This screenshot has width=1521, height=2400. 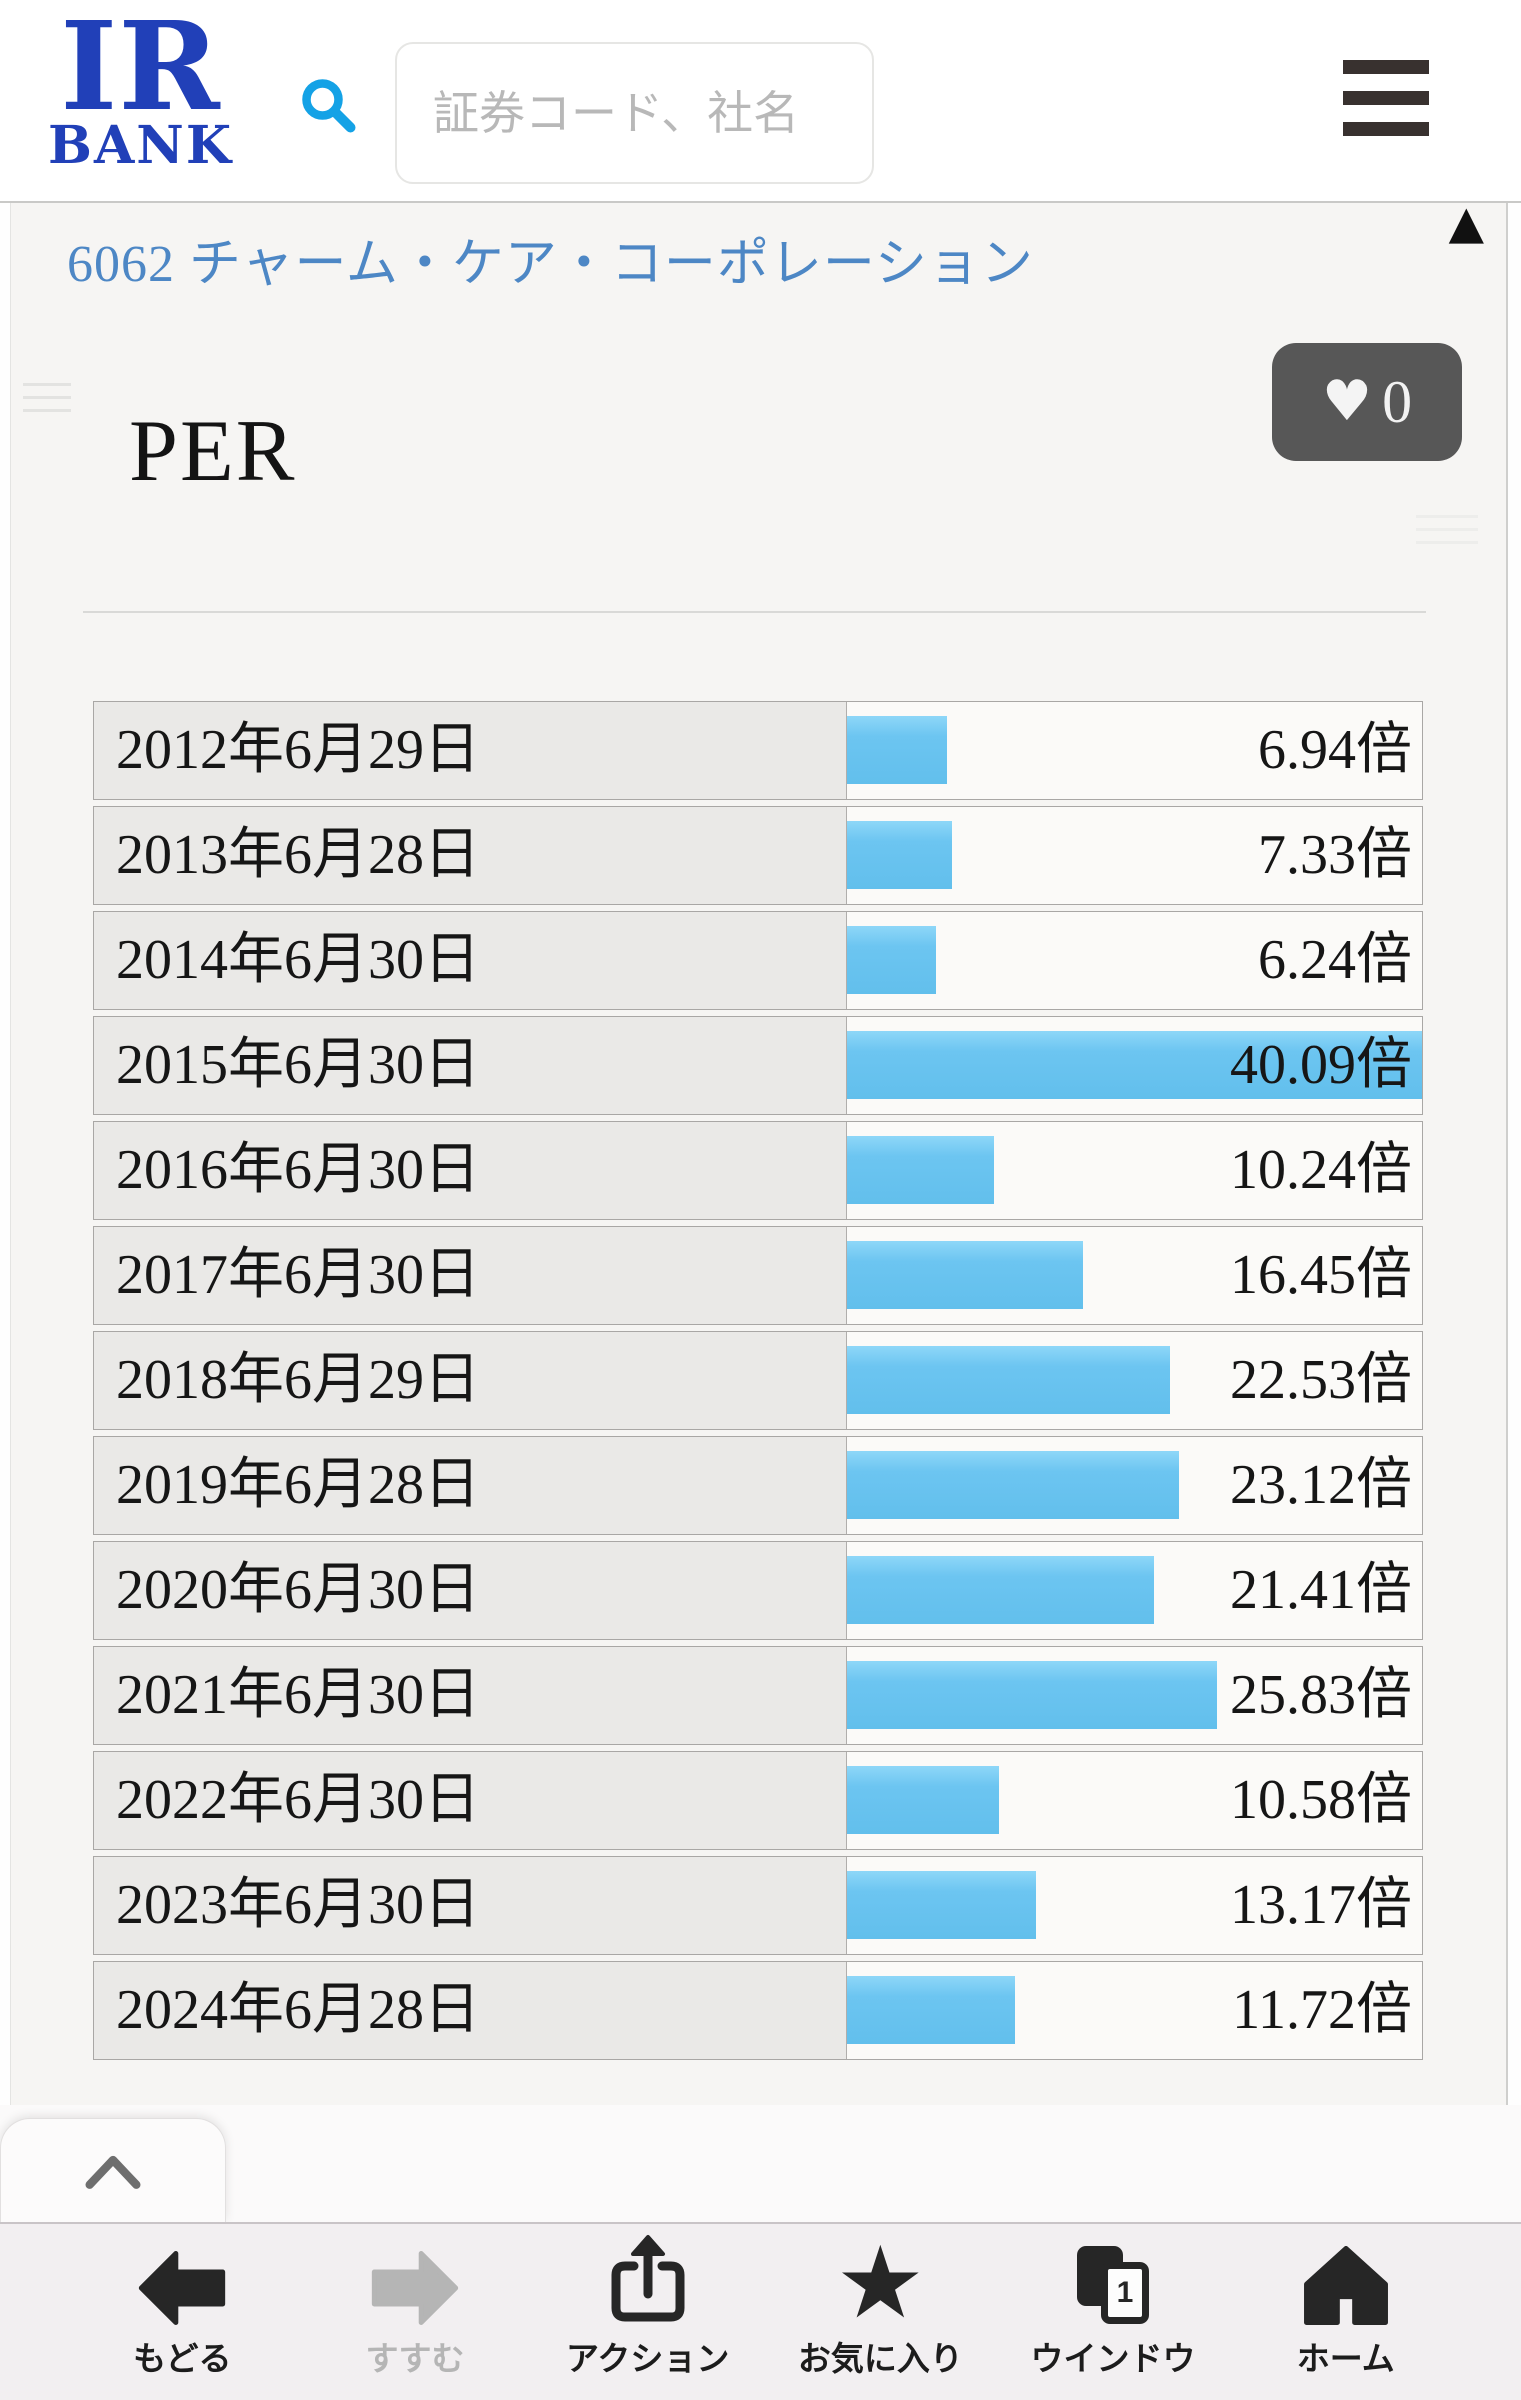 What do you see at coordinates (754, 612) in the screenshot?
I see `divider` at bounding box center [754, 612].